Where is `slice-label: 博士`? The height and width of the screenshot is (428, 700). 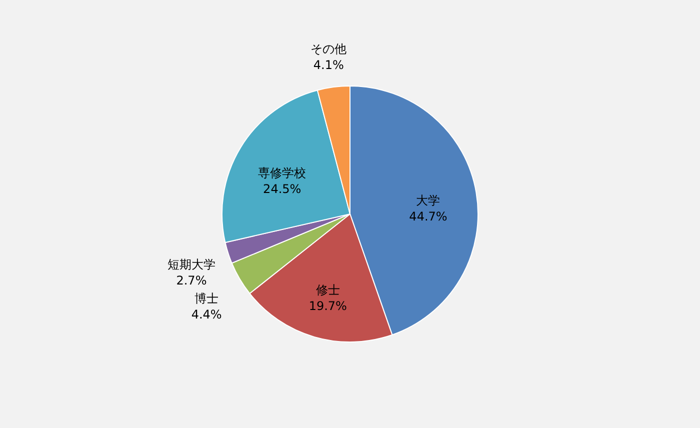
slice-label: 博士 is located at coordinates (206, 298).